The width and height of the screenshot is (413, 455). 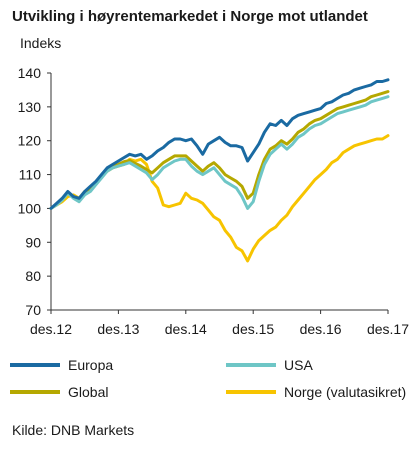 What do you see at coordinates (118, 329) in the screenshot?
I see `x-tick-label: des.13` at bounding box center [118, 329].